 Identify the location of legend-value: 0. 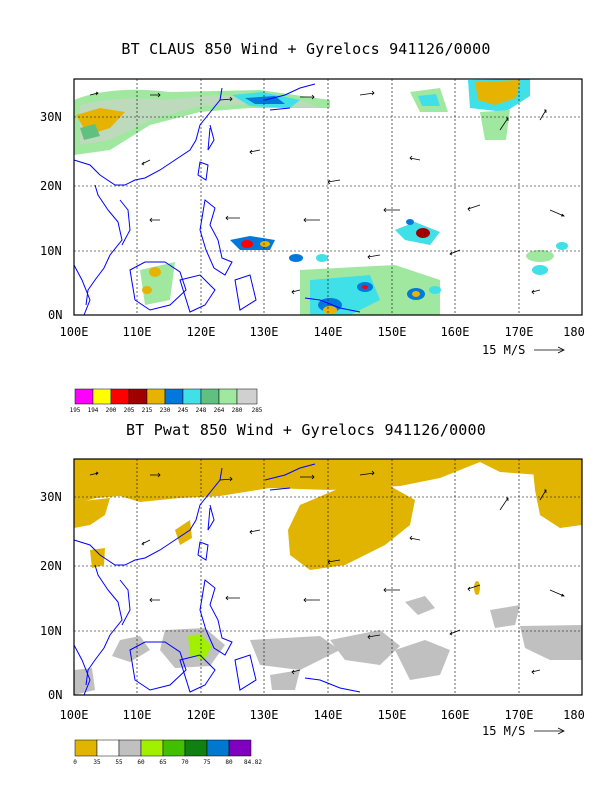
(75, 762).